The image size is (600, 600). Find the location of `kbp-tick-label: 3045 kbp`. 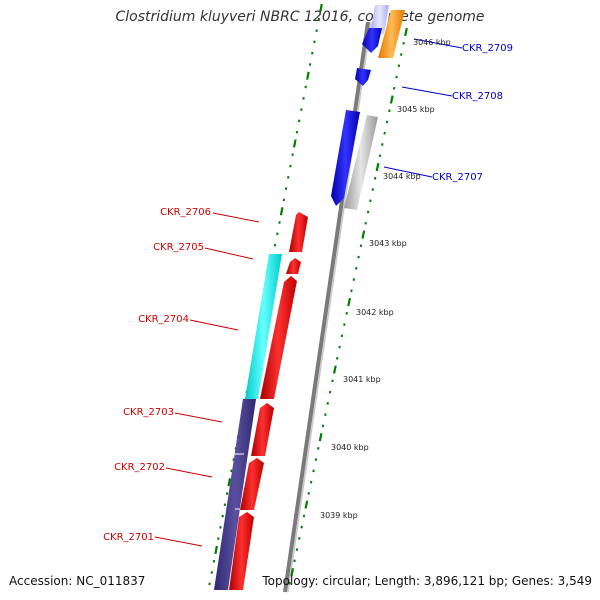

kbp-tick-label: 3045 kbp is located at coordinates (416, 109).